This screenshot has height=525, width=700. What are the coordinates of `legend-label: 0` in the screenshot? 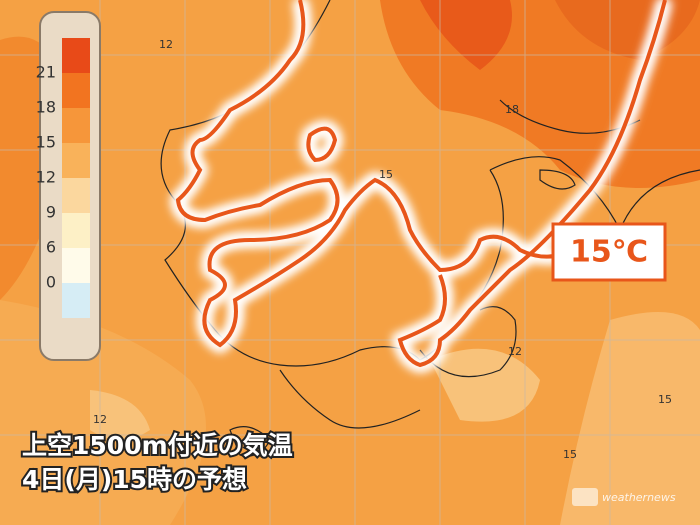 It's located at (51, 282).